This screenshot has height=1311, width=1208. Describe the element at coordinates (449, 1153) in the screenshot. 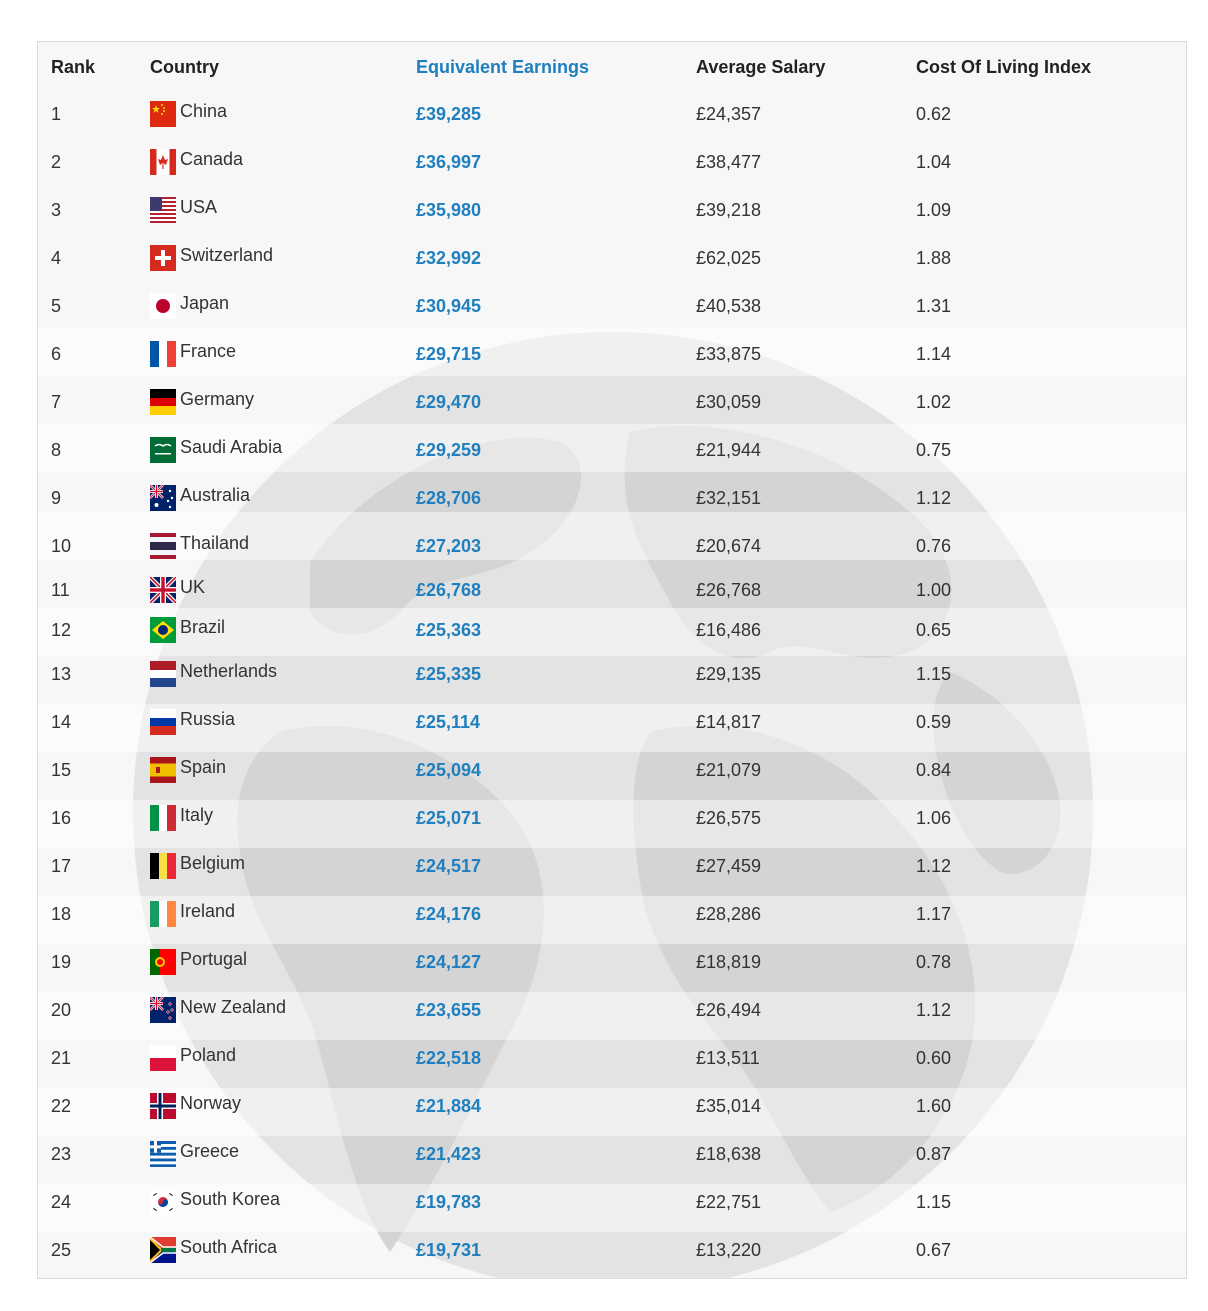

I see `earnings-cell: £21,423` at that location.